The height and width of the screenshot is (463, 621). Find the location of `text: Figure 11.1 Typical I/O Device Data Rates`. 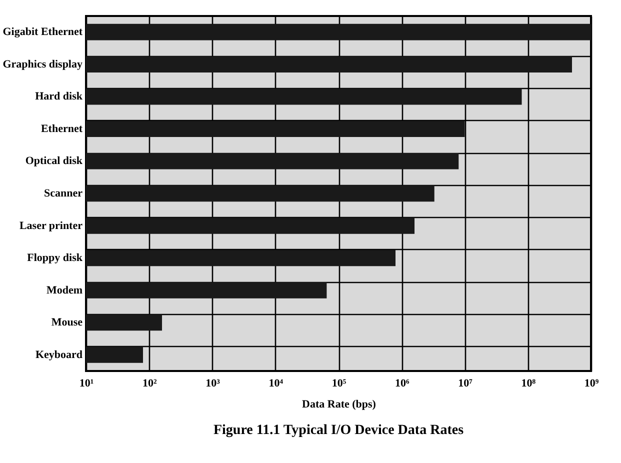

text: Figure 11.1 Typical I/O Device Data Rates is located at coordinates (338, 430).